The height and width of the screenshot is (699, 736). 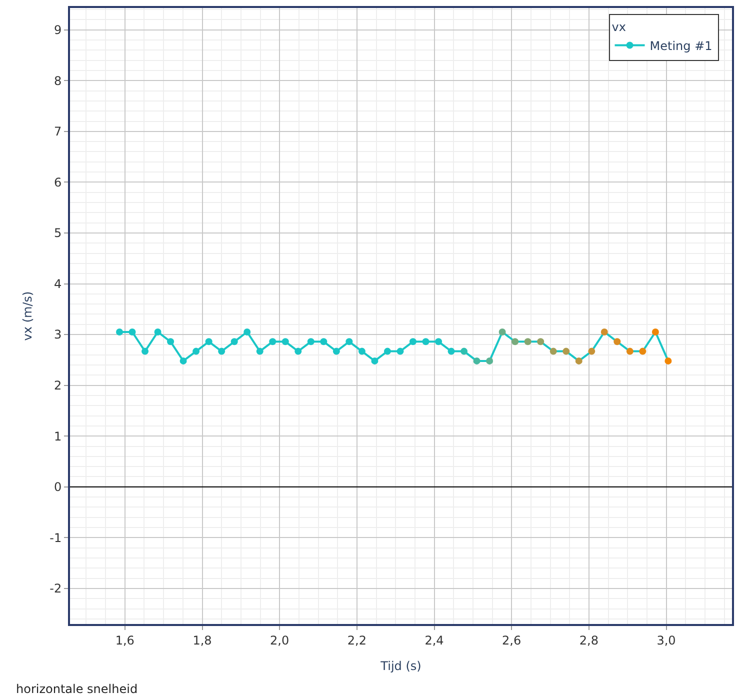 What do you see at coordinates (280, 640) in the screenshot?
I see `x-tick-label: 2,0` at bounding box center [280, 640].